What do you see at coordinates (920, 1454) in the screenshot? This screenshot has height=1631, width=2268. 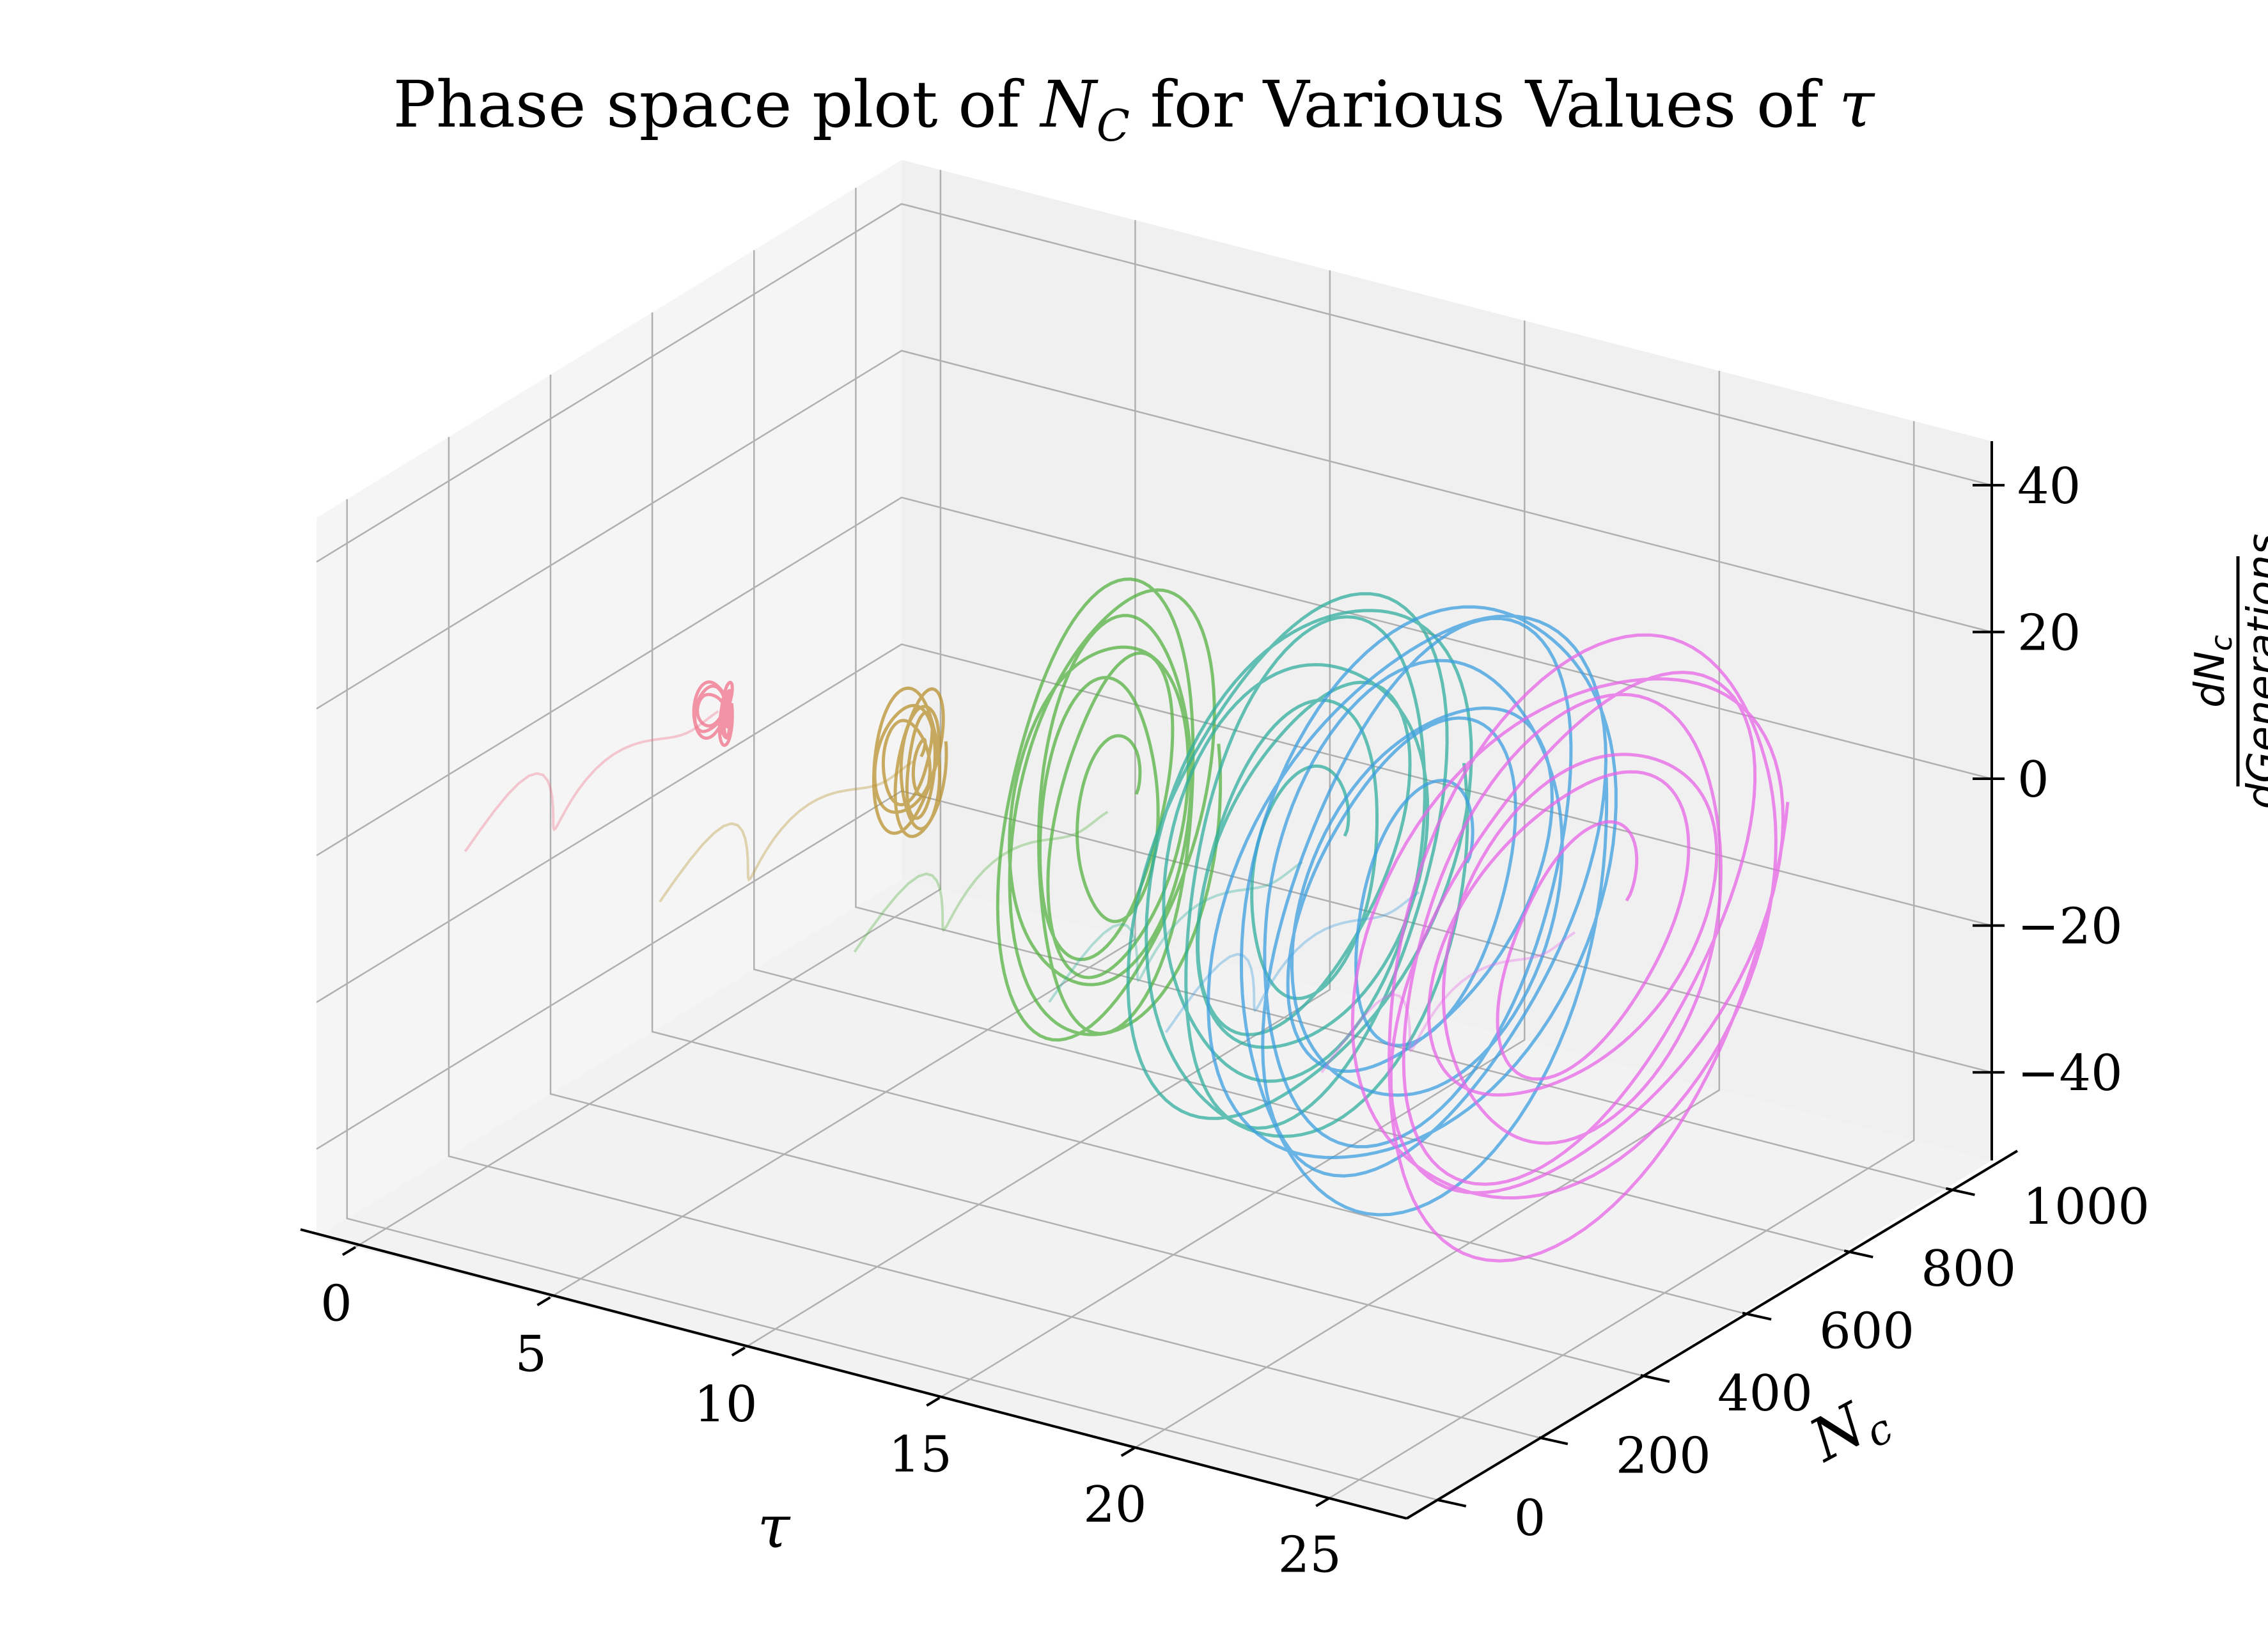 I see `x-tick-label-3: 15` at bounding box center [920, 1454].